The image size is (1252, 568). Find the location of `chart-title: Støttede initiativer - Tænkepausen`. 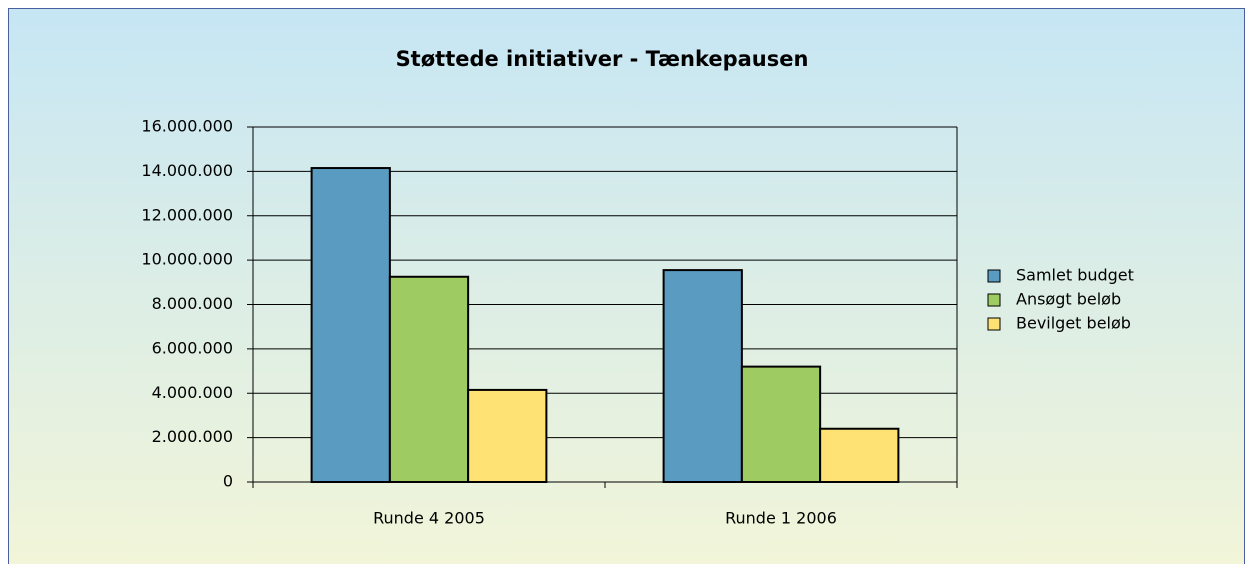

chart-title: Støttede initiativer - Tænkepausen is located at coordinates (602, 59).